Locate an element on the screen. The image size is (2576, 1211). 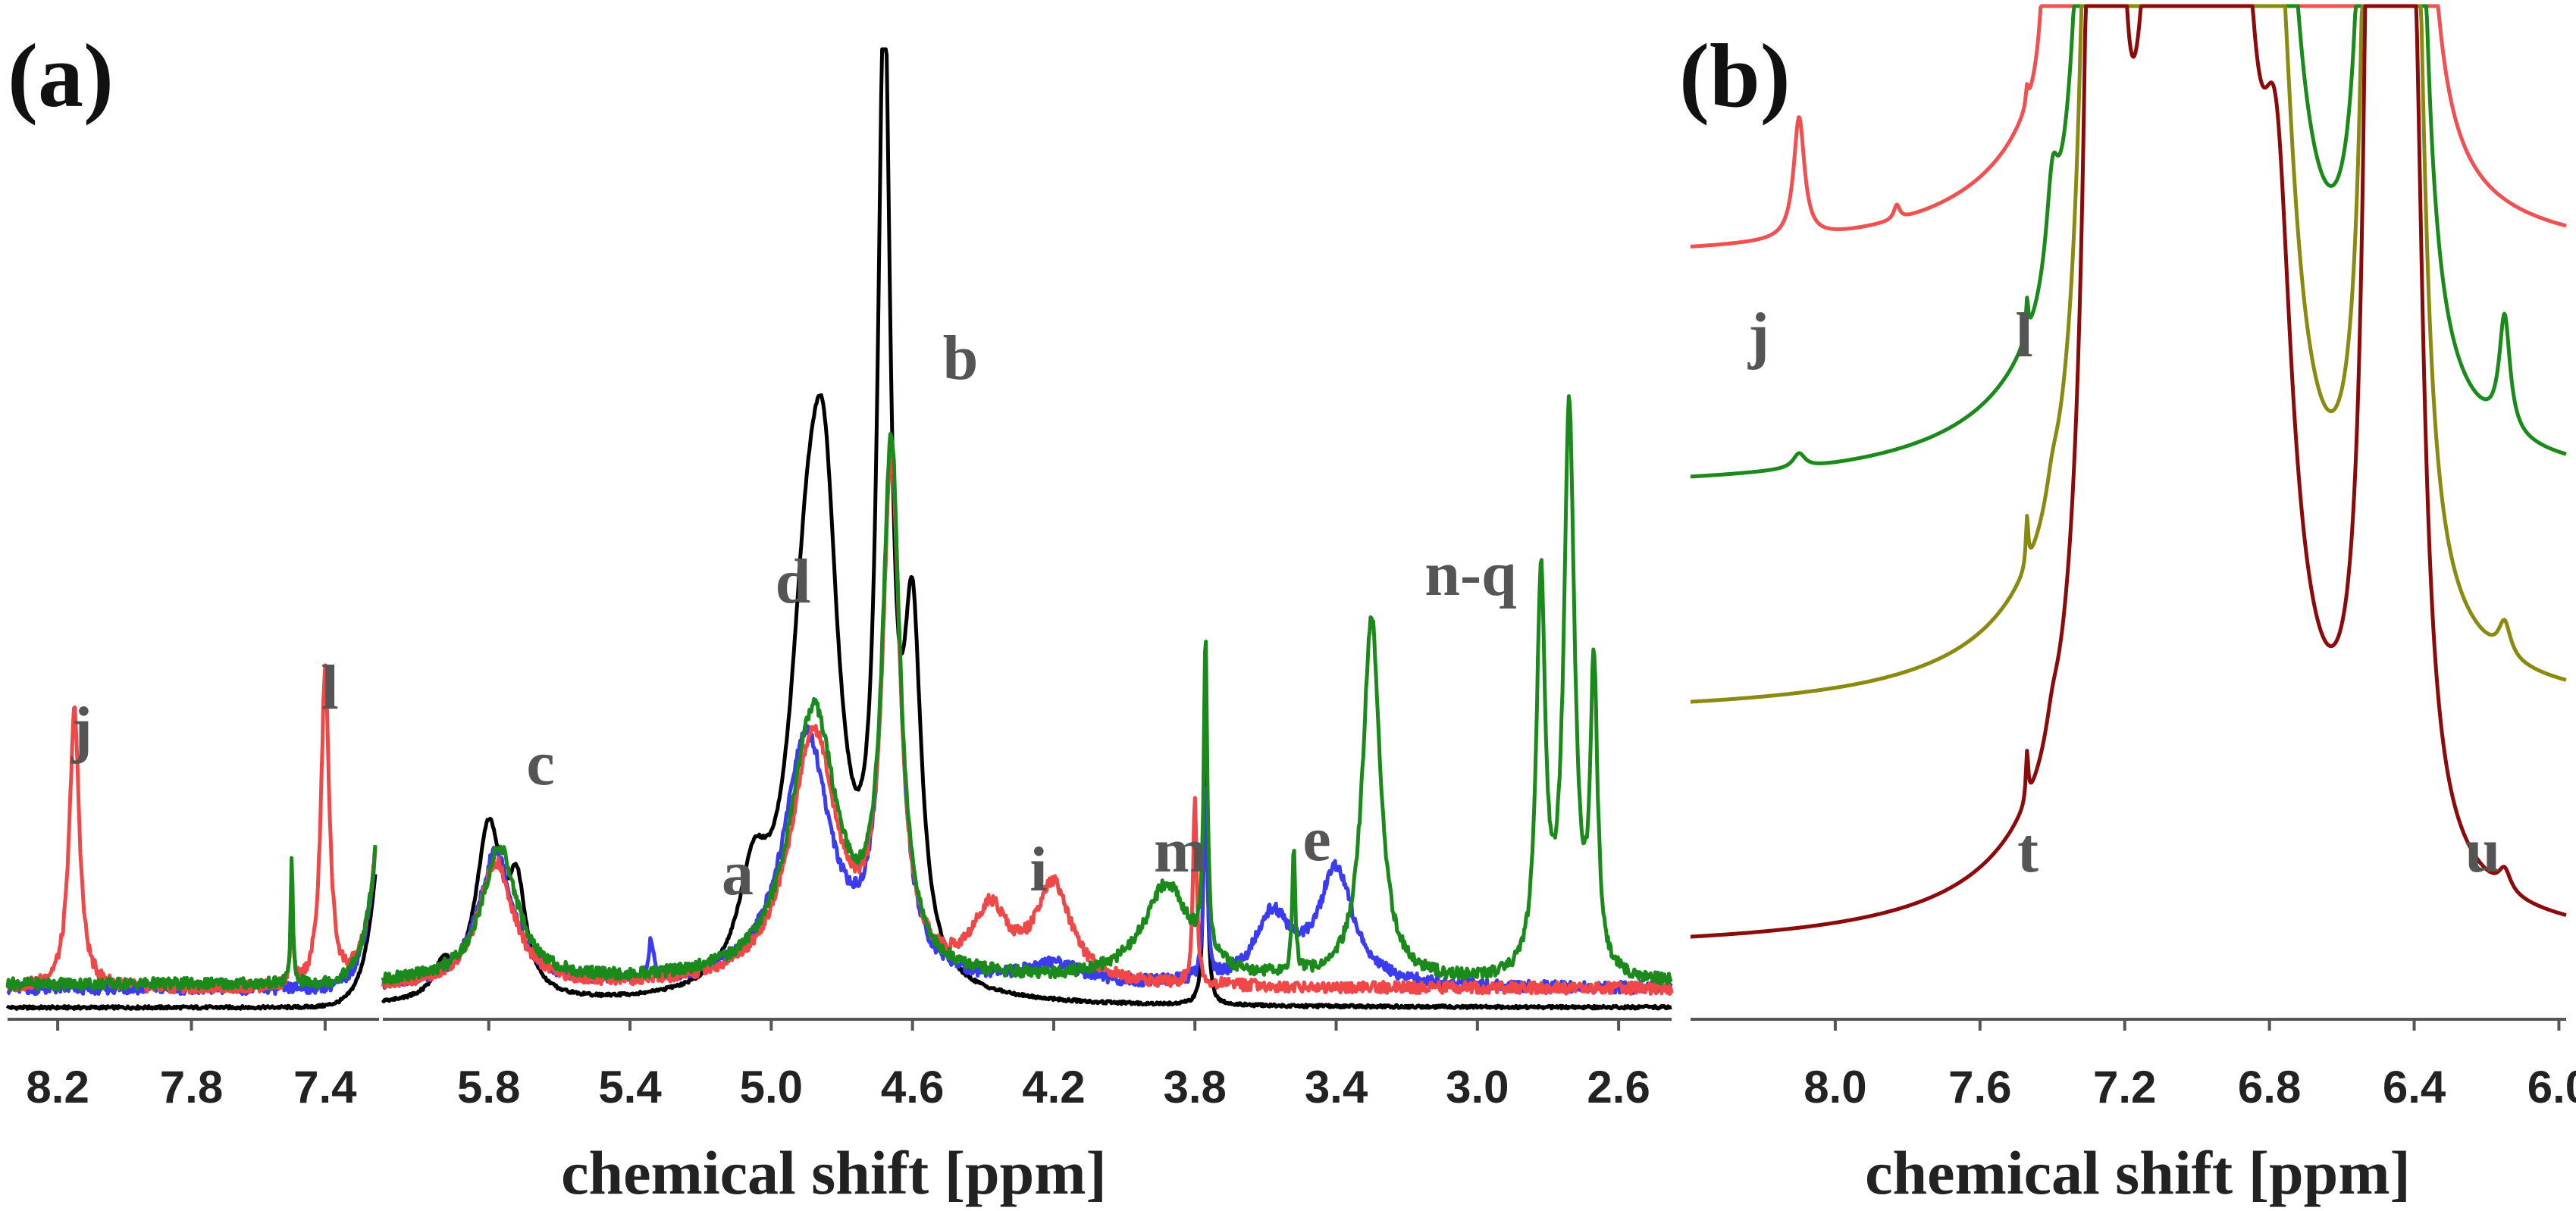
panel-b-tick-label: 7.6 is located at coordinates (1979, 1087).